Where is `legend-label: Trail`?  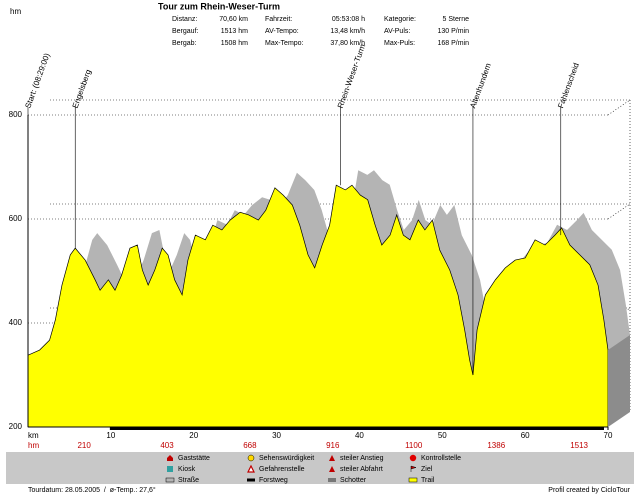 legend-label: Trail is located at coordinates (428, 480).